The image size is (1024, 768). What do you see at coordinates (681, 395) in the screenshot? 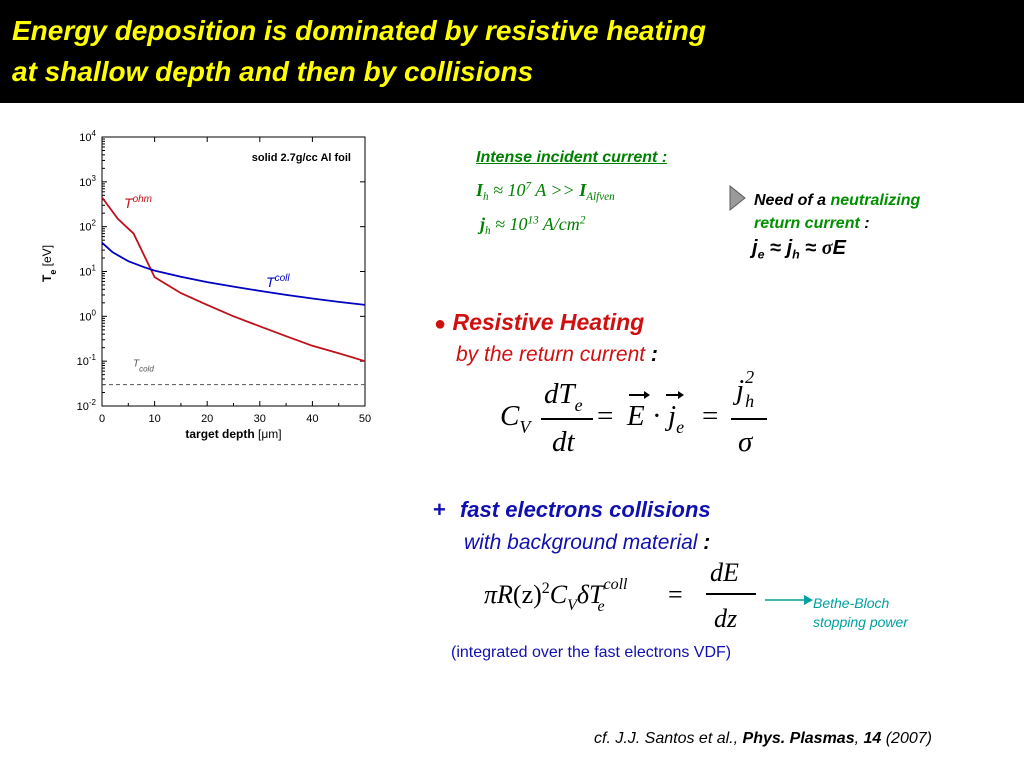
I see `vector-arrow-j-head` at bounding box center [681, 395].